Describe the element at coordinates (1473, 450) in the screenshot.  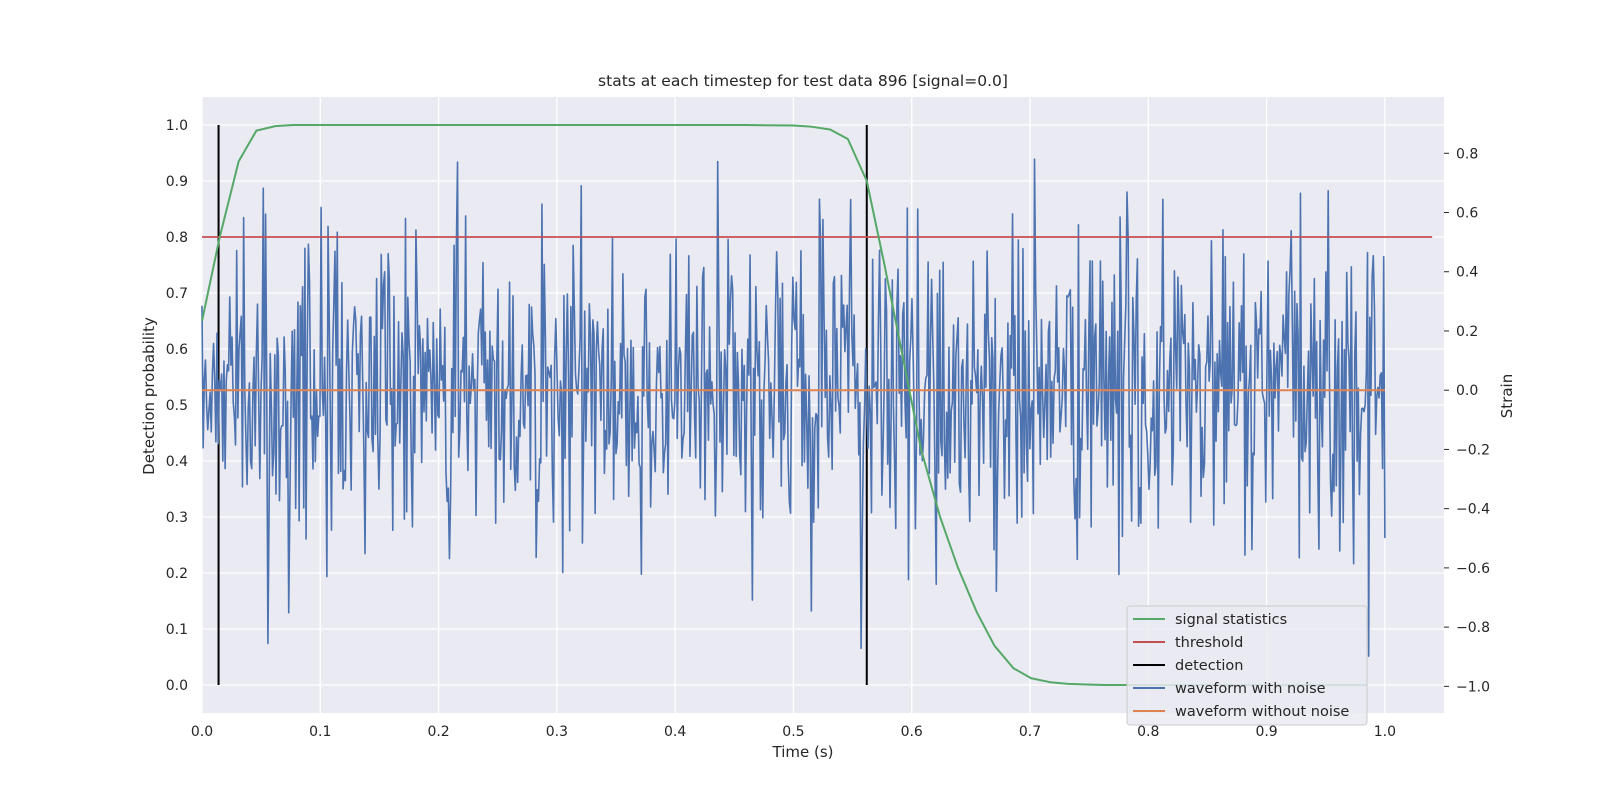
I see `y2-tick-label: −0.2` at that location.